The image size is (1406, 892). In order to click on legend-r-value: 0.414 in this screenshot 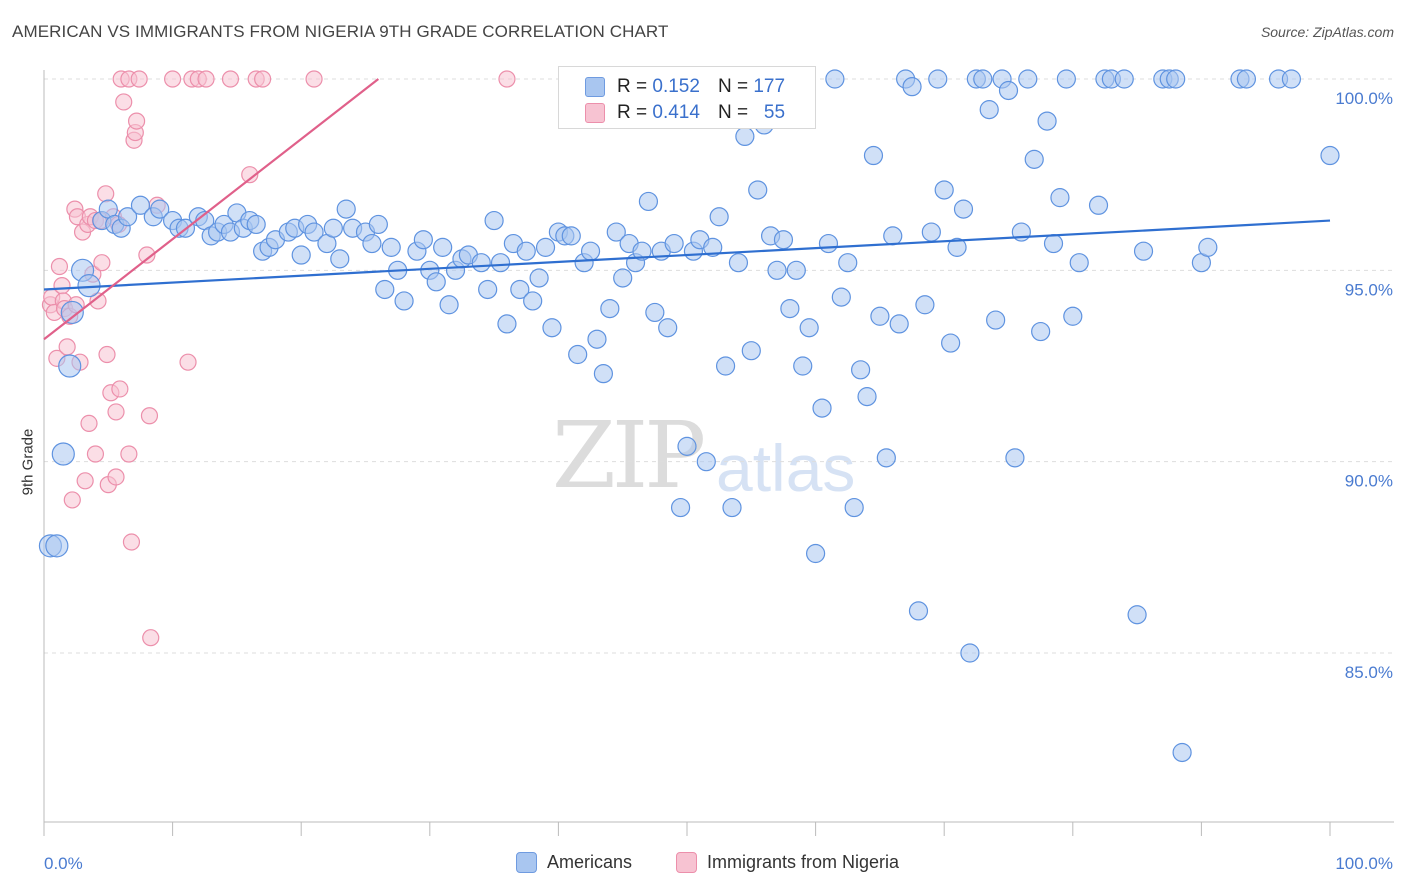, I will do `click(676, 112)`.